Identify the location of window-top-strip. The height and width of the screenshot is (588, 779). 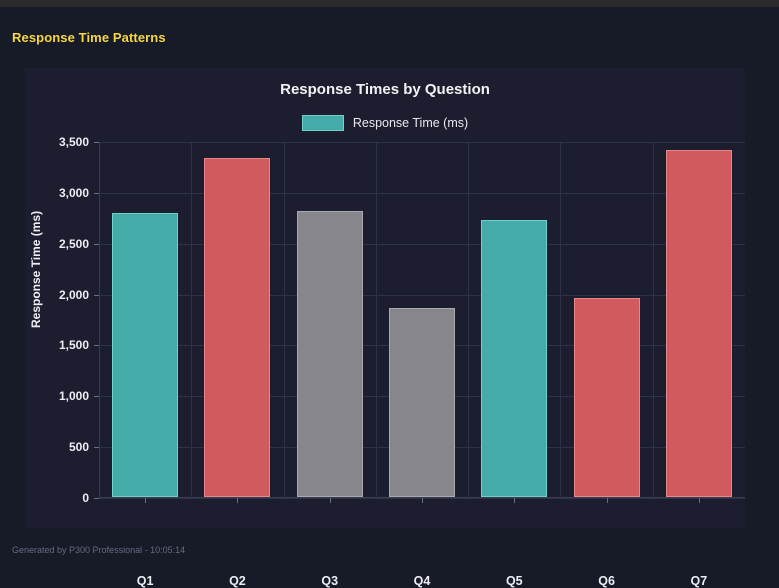
(389, 3).